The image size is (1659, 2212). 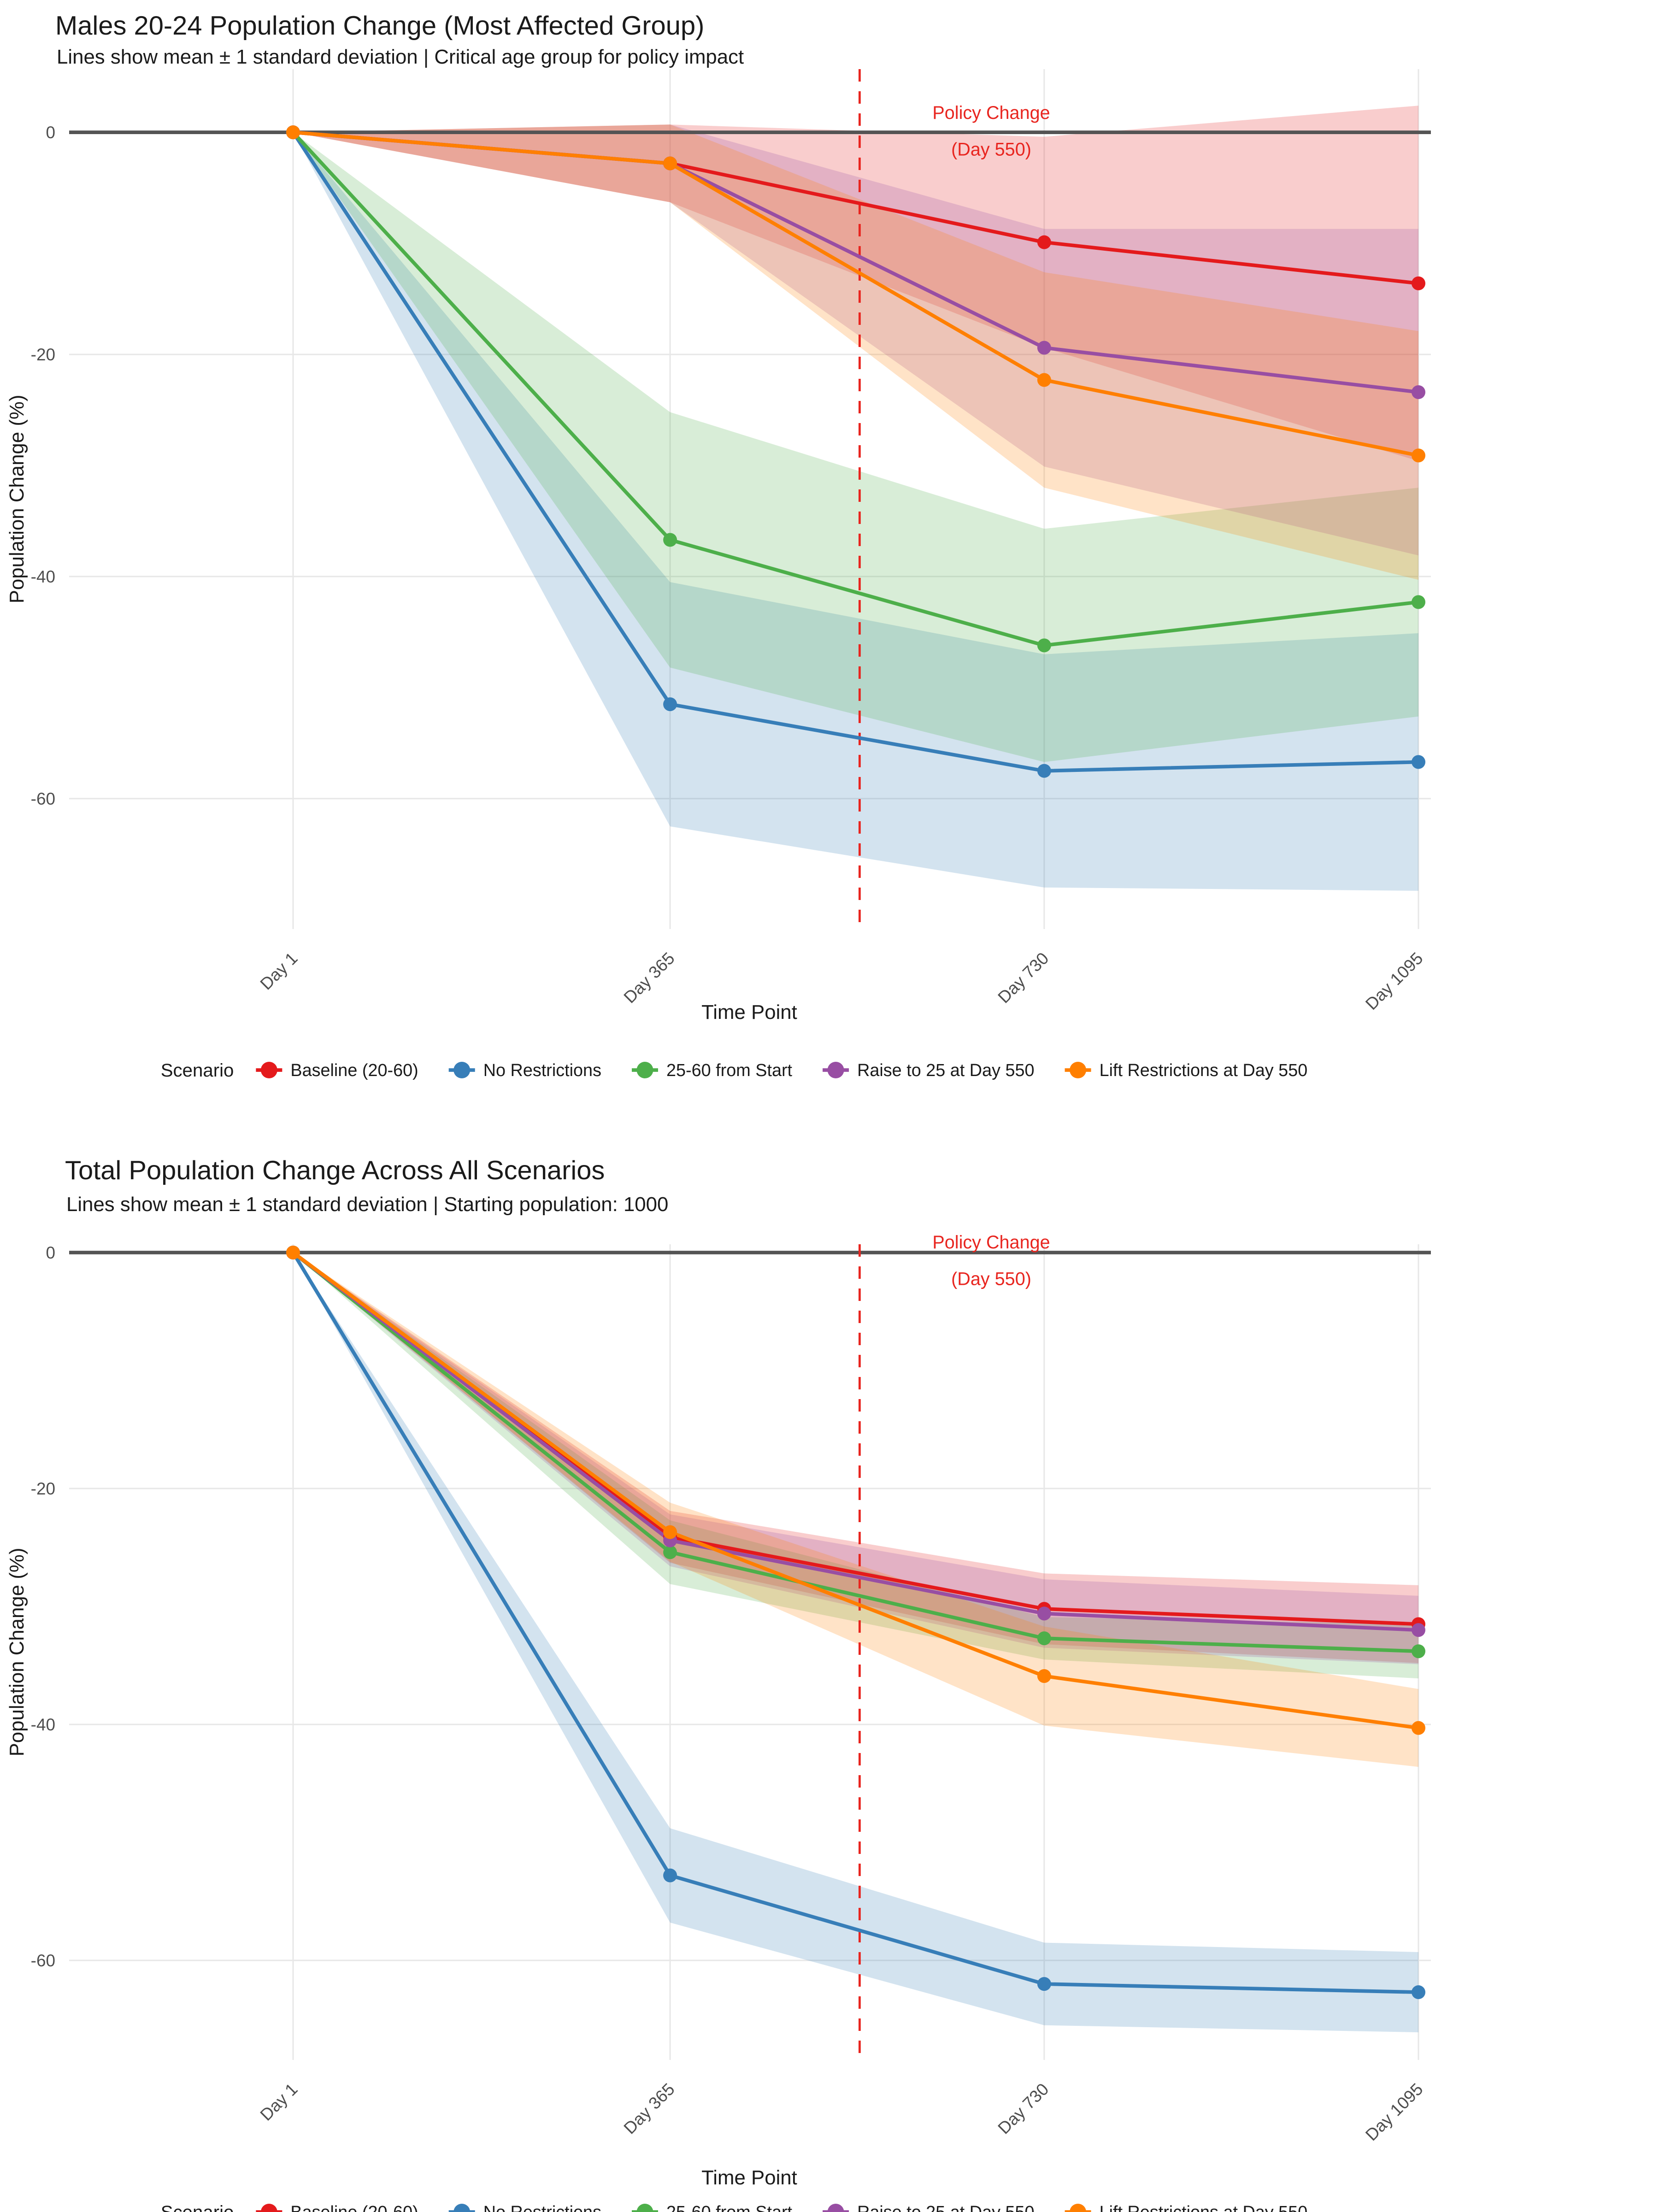 What do you see at coordinates (1394, 2112) in the screenshot?
I see `x-tick-label: Day 1095` at bounding box center [1394, 2112].